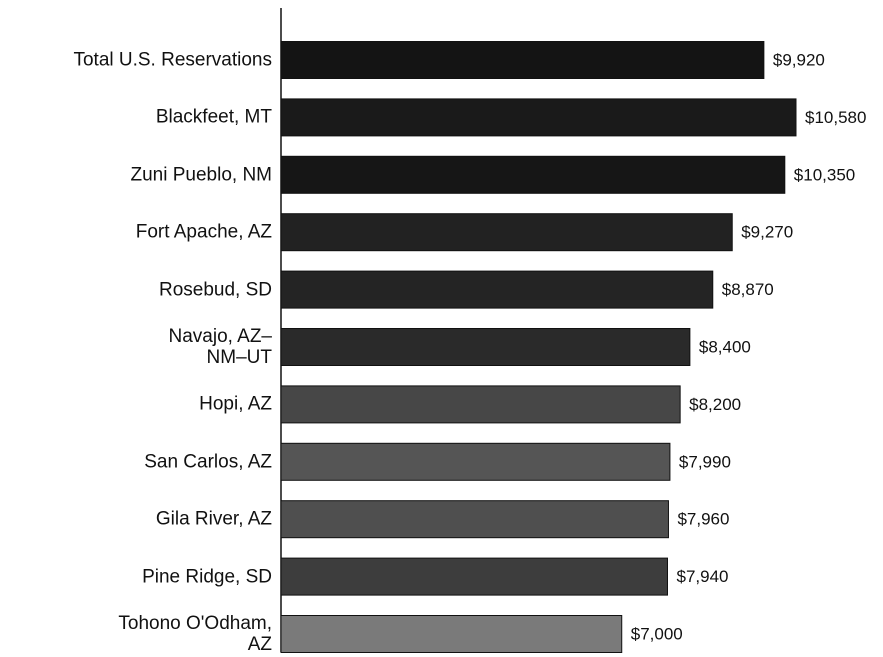  What do you see at coordinates (213, 519) in the screenshot?
I see `category-label: Gila River, AZ` at bounding box center [213, 519].